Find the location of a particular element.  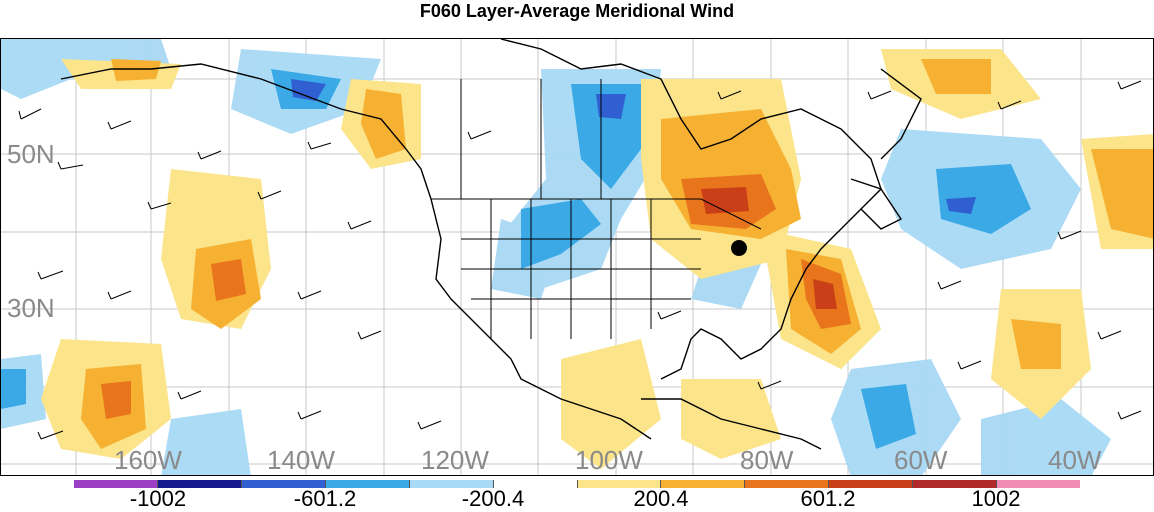

colorbar-label-1: -1002 is located at coordinates (158, 498).